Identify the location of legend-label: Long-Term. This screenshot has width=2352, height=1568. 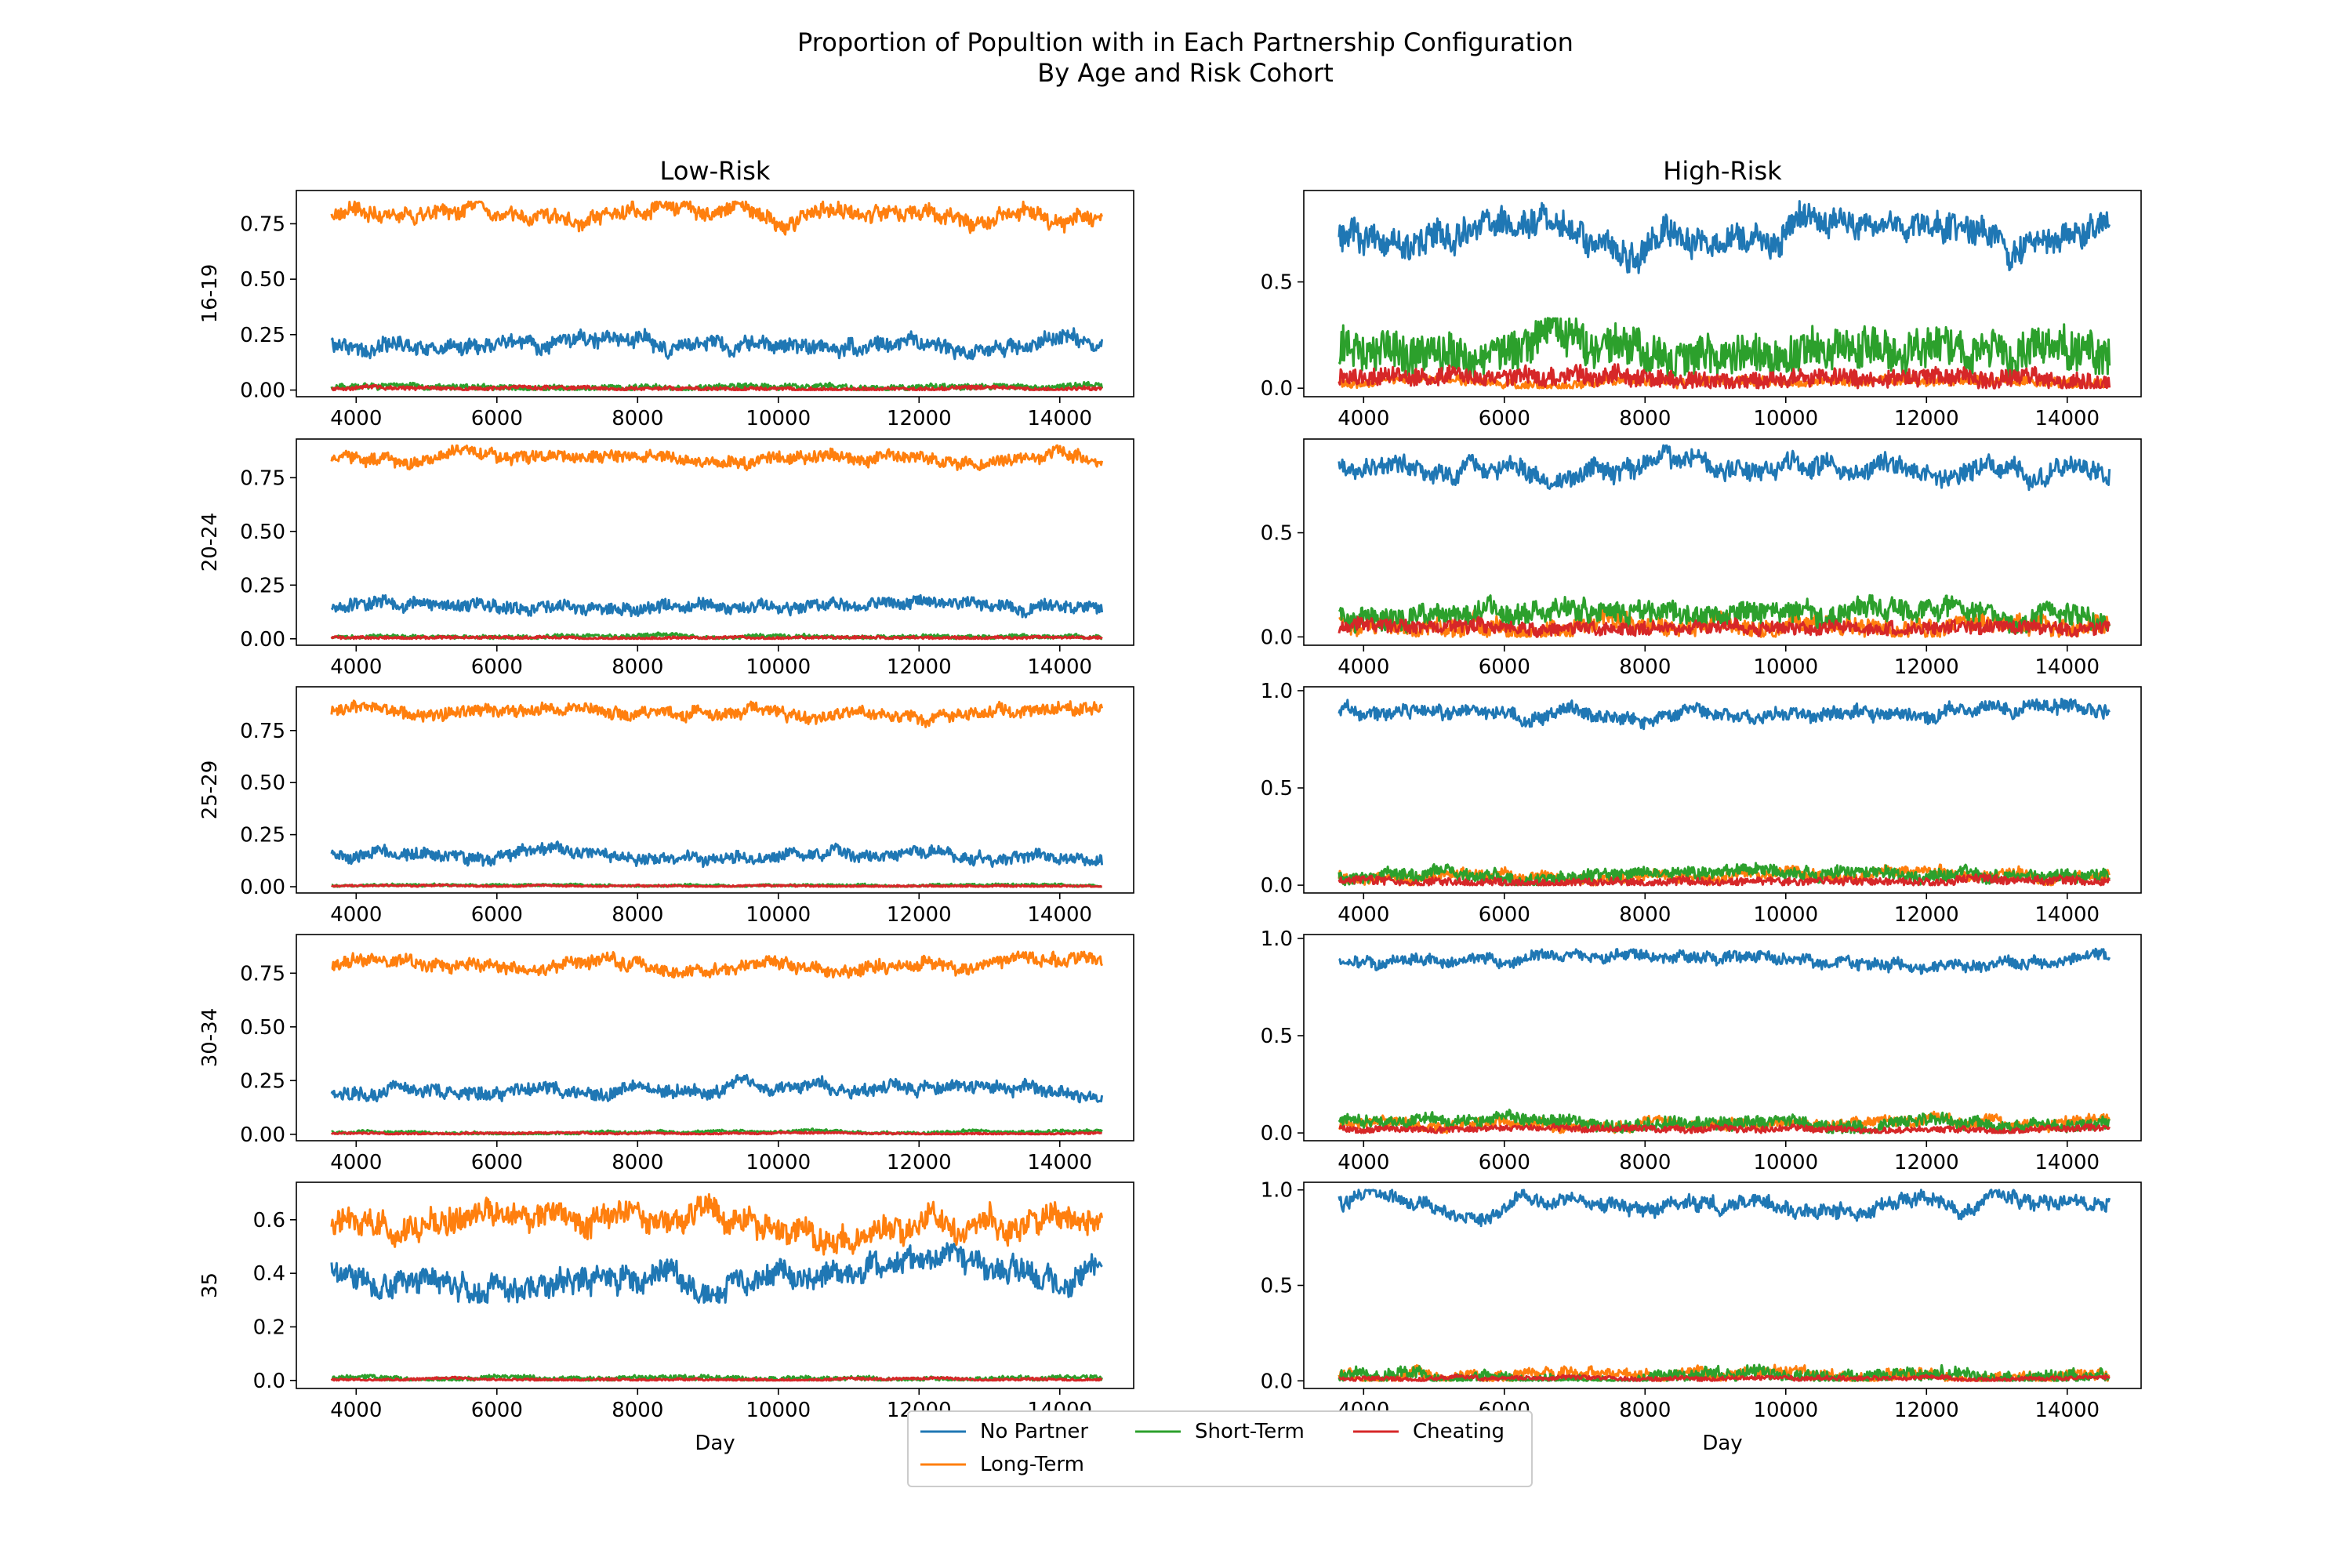
(1032, 1464).